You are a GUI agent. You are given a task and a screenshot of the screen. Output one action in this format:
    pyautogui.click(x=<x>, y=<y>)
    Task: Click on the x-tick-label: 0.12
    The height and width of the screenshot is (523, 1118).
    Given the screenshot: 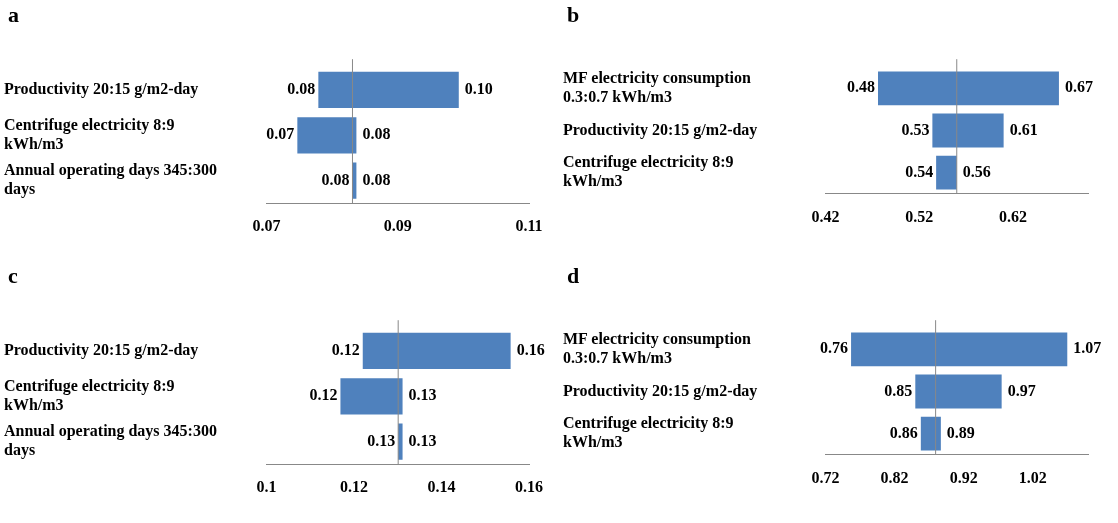 What is the action you would take?
    pyautogui.click(x=354, y=487)
    